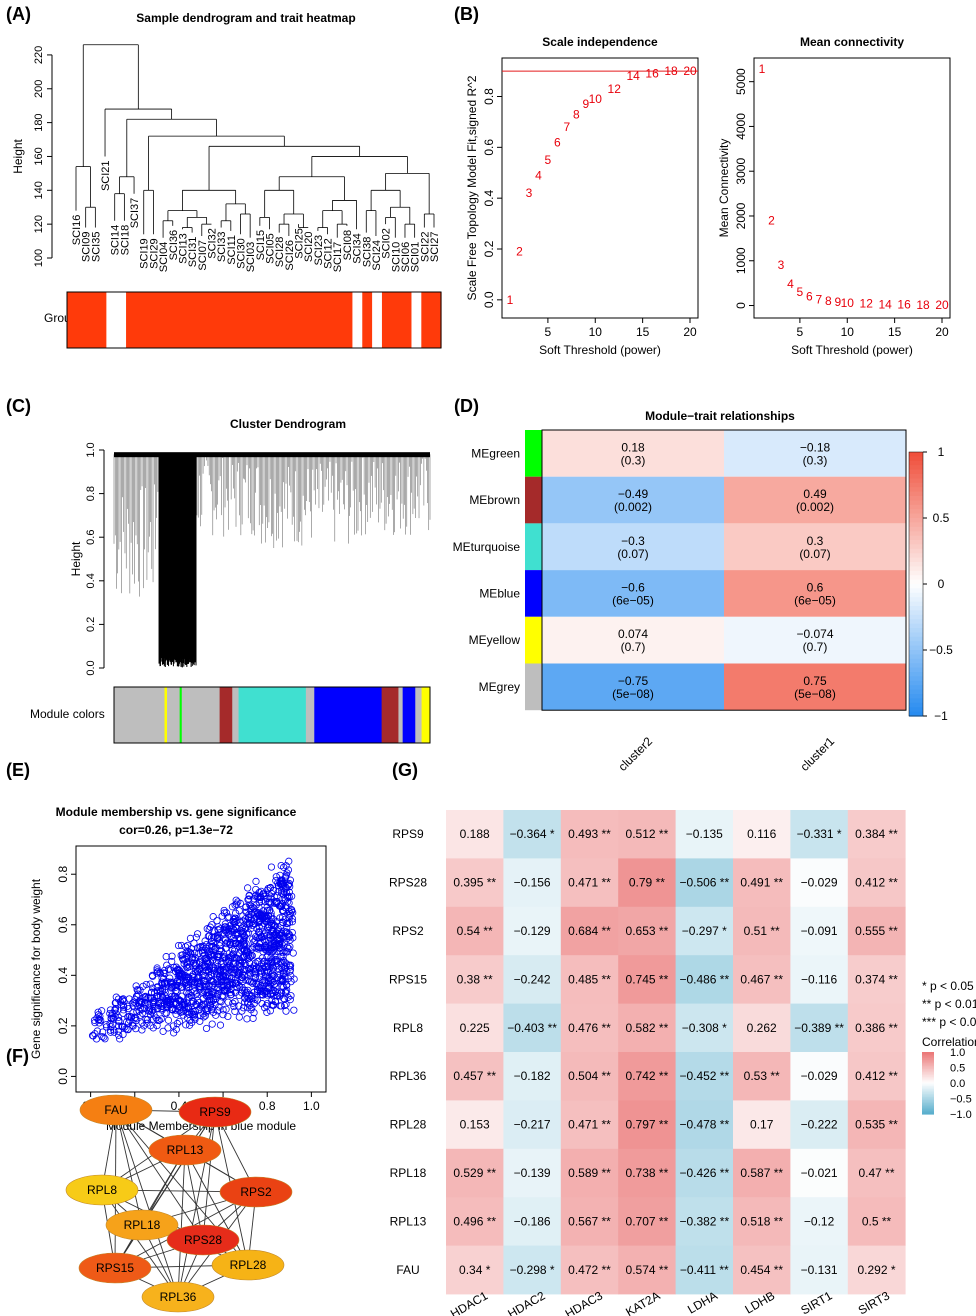 The width and height of the screenshot is (976, 1316). I want to click on module-swatch, so click(533, 453).